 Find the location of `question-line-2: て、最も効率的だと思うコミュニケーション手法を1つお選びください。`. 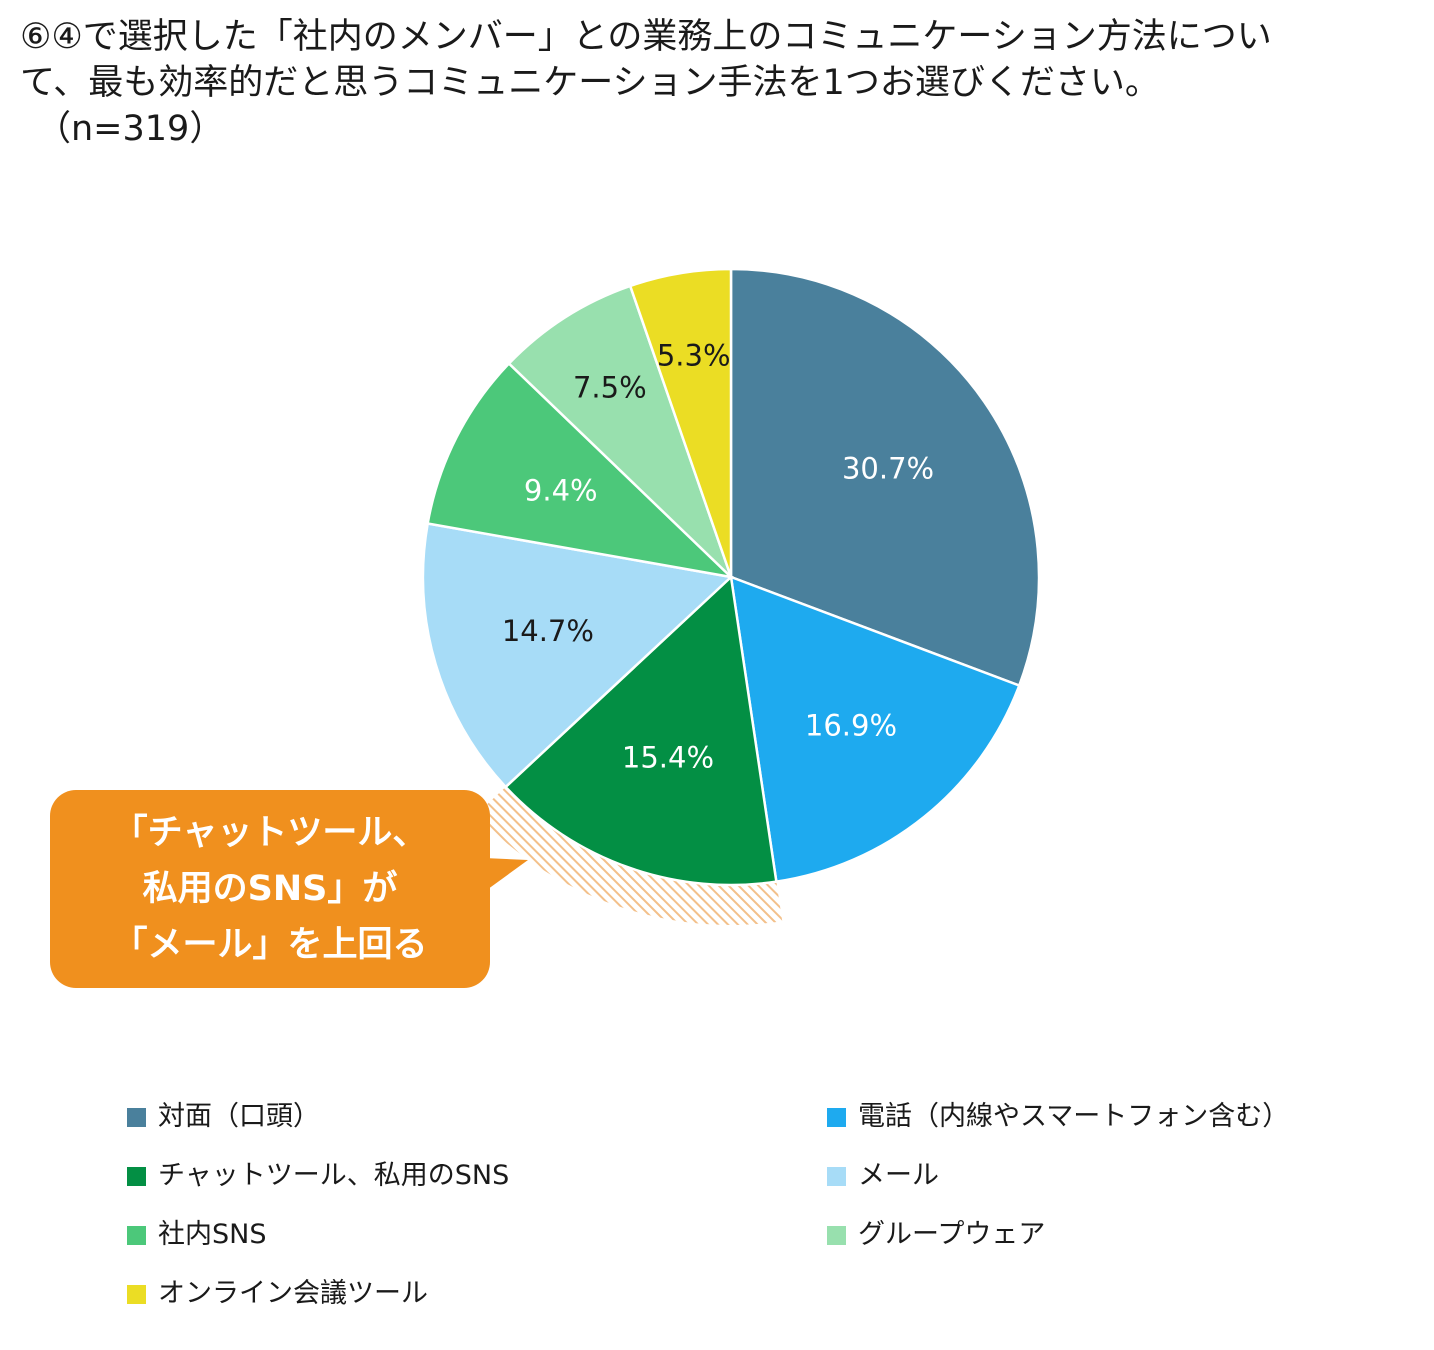

question-line-2: て、最も効率的だと思うコミュニケーション手法を1つお選びください。 is located at coordinates (590, 83).